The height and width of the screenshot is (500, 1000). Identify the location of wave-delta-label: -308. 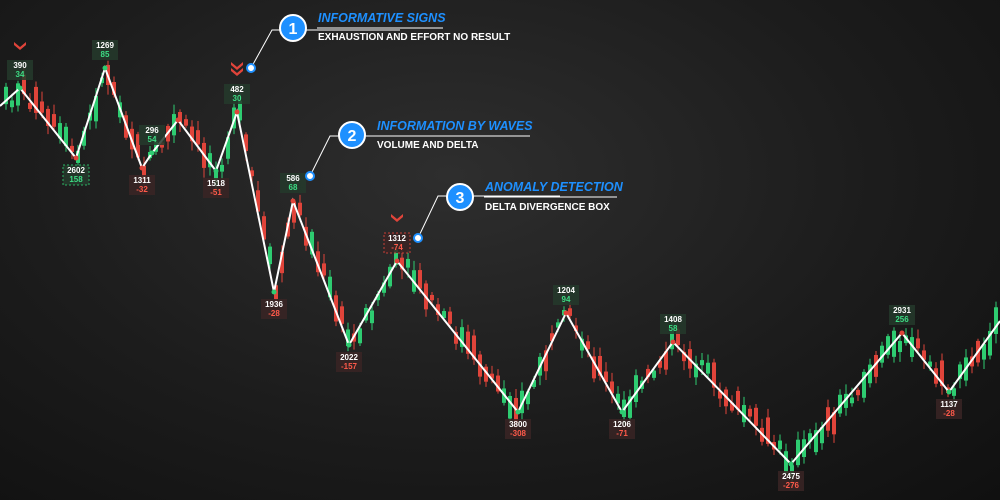
(518, 433).